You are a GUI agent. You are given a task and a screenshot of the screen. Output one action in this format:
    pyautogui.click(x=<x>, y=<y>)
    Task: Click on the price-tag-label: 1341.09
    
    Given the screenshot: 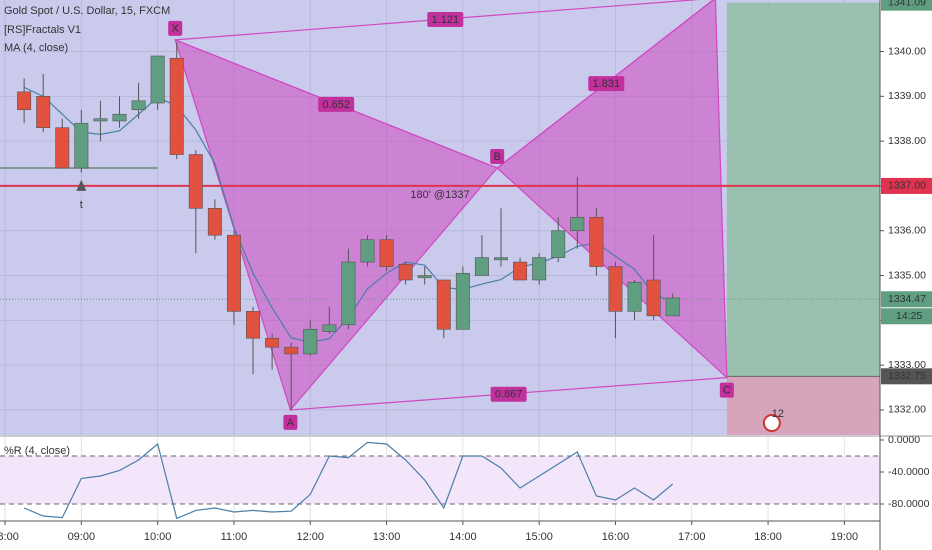 What is the action you would take?
    pyautogui.click(x=907, y=4)
    